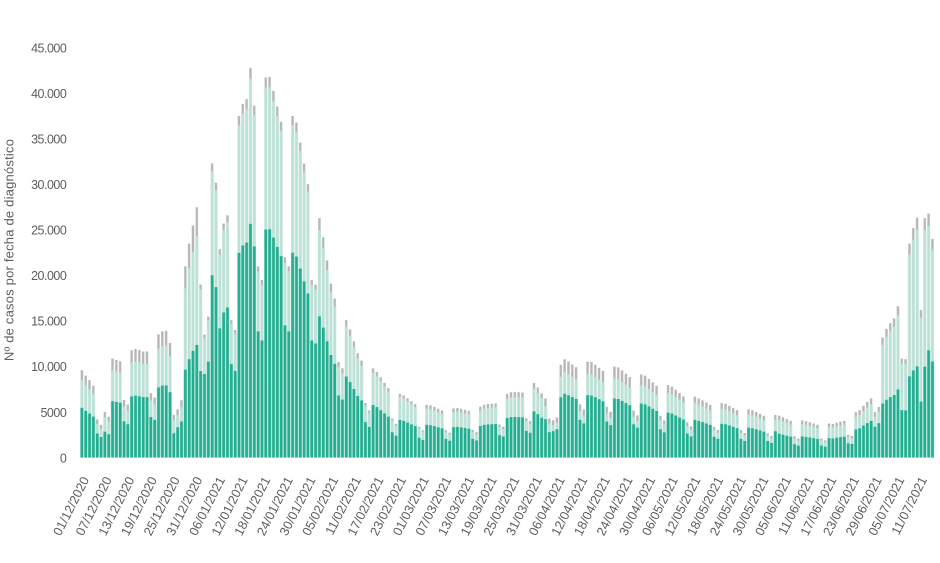 This screenshot has width=940, height=563. Describe the element at coordinates (53, 413) in the screenshot. I see `svg-text: 5000` at that location.